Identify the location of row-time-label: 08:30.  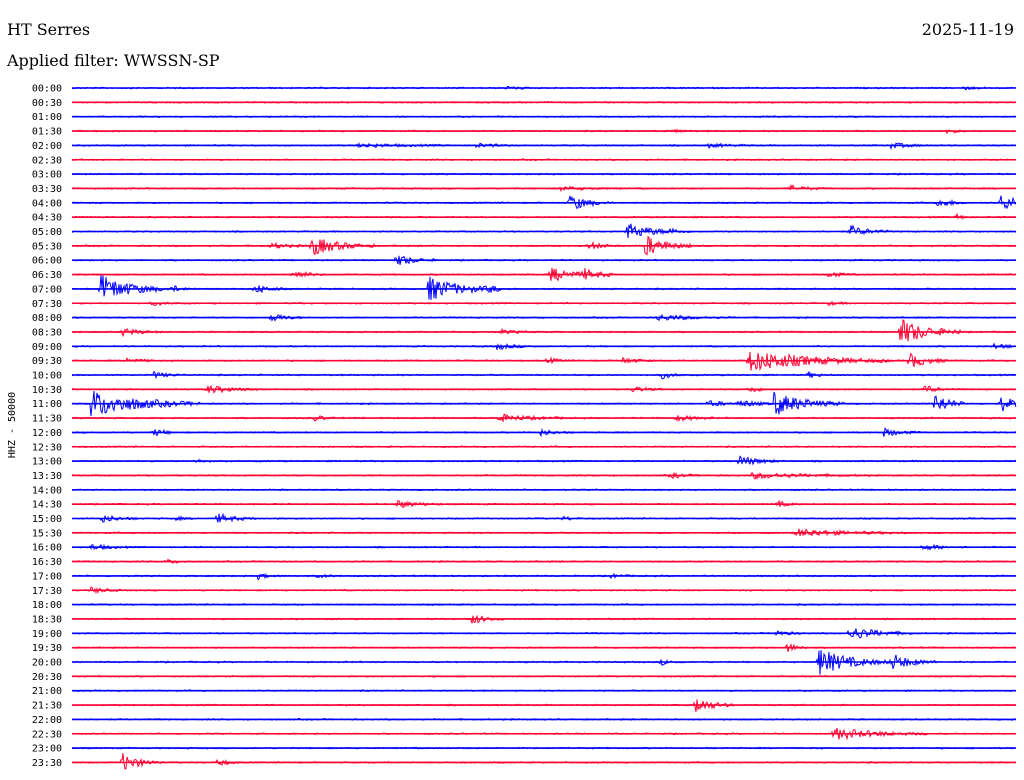
(47, 332).